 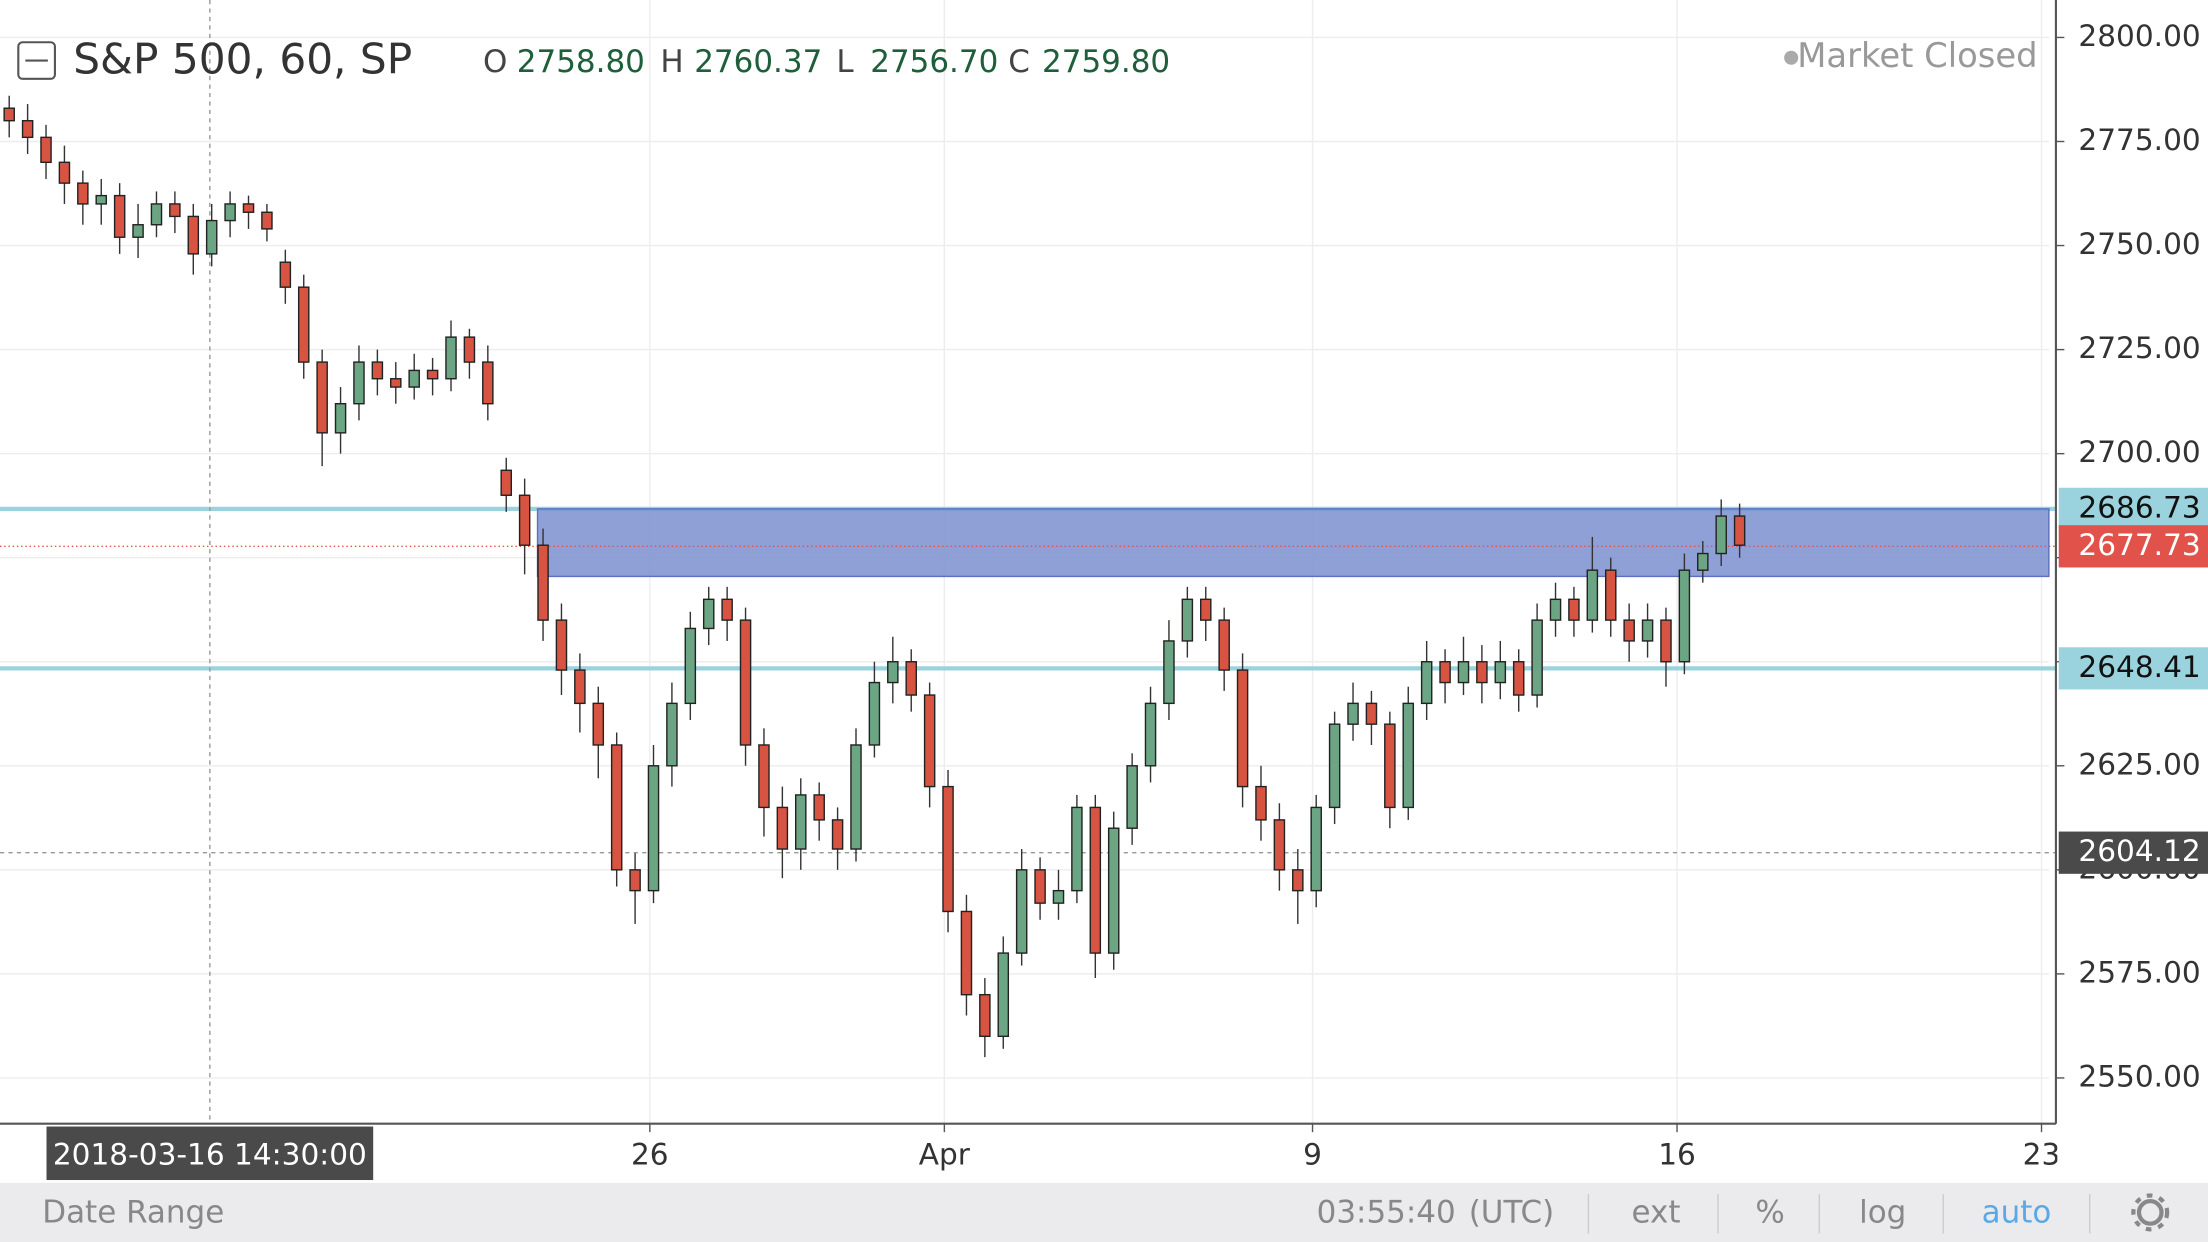 I want to click on crosshair-time-label: 2018-03-16 14:30:00, so click(x=210, y=1155).